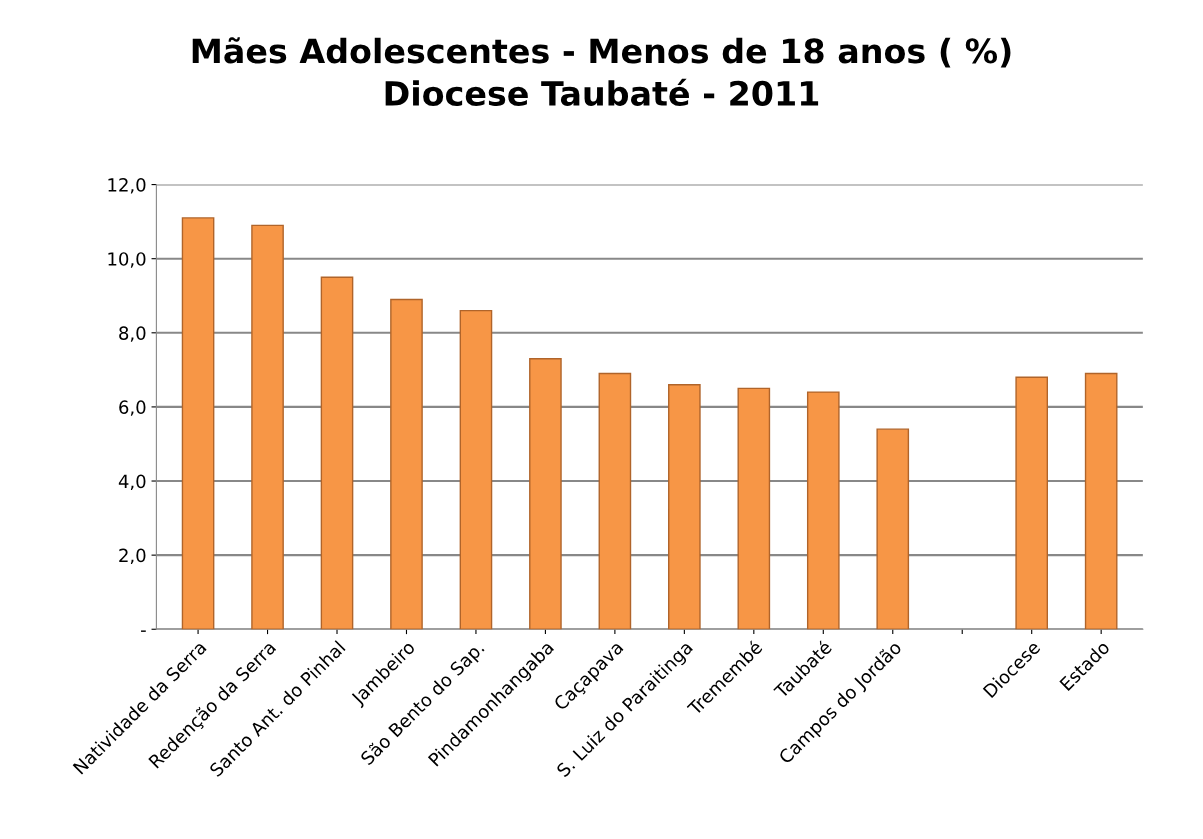  I want to click on chart-title: Mães Adolescentes - Menos de 18 anos ( %) Diocese Taubaté - 2011, so click(601, 71).